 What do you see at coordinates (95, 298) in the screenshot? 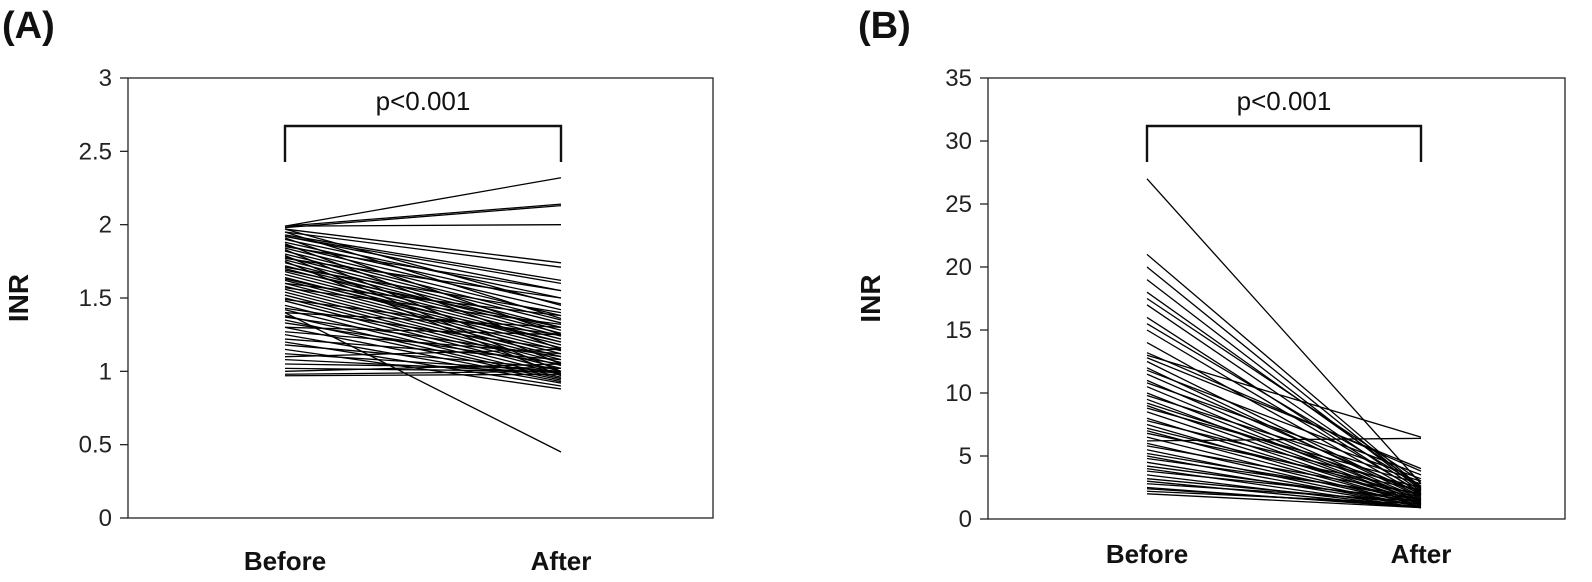
I see `y-tick-label: 1.5` at bounding box center [95, 298].